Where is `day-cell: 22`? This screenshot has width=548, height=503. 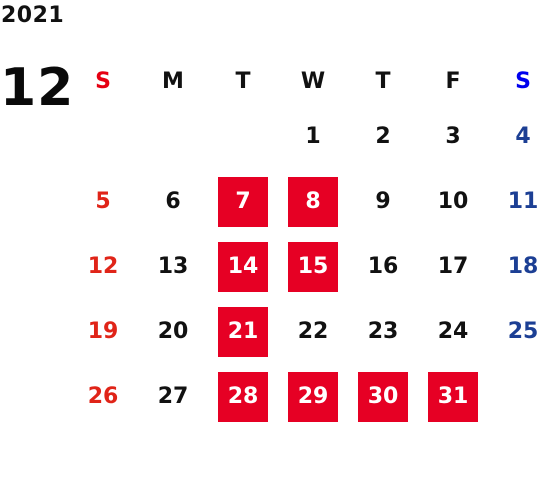 day-cell: 22 is located at coordinates (313, 331).